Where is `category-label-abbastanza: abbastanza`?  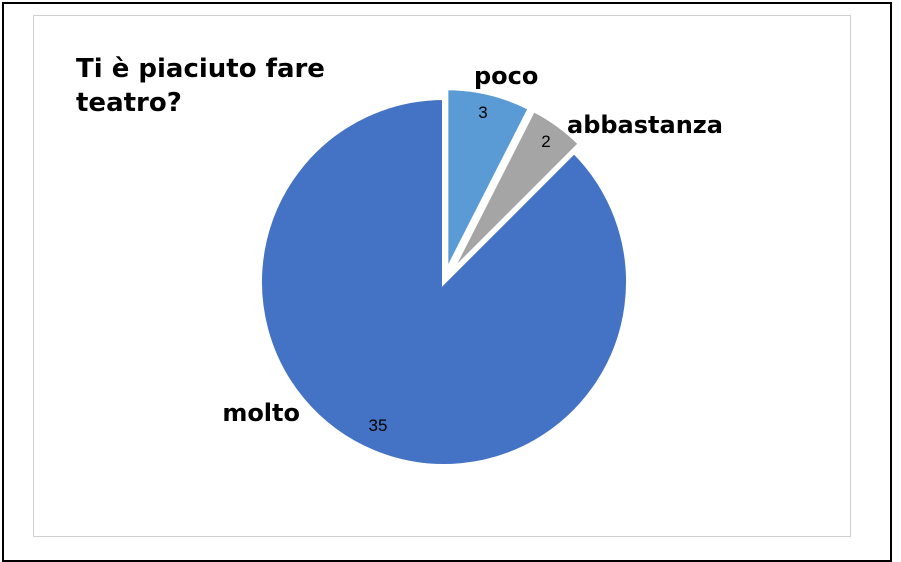
category-label-abbastanza: abbastanza is located at coordinates (645, 125).